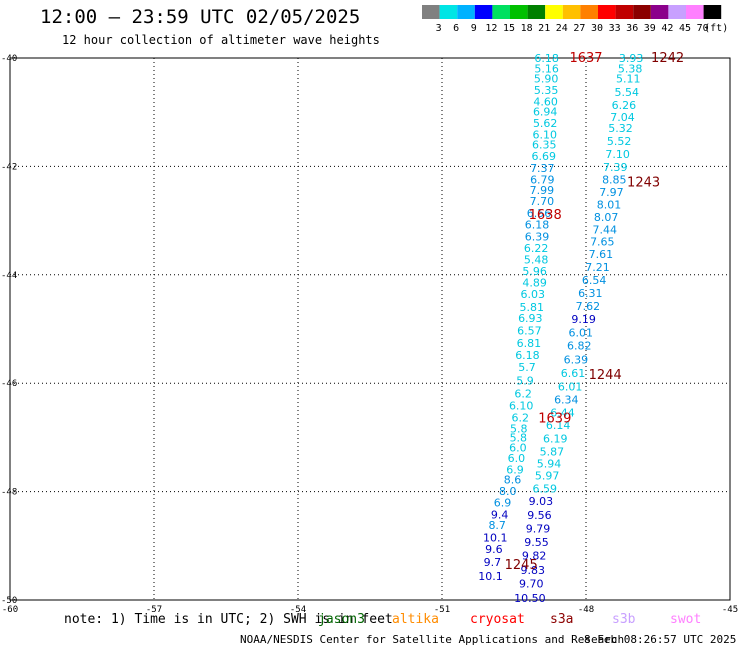 The width and height of the screenshot is (740, 650). Describe the element at coordinates (536, 542) in the screenshot. I see `wave-height-value: 9.55` at that location.